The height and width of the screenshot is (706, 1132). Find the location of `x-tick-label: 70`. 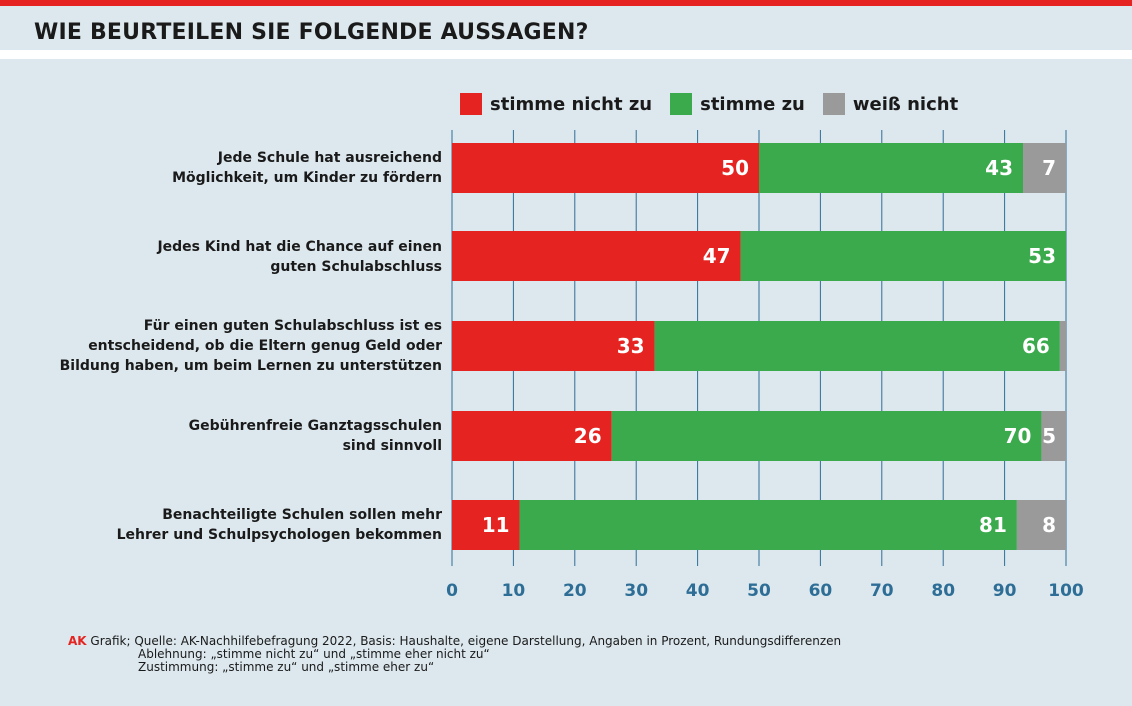

x-tick-label: 70 is located at coordinates (882, 591).